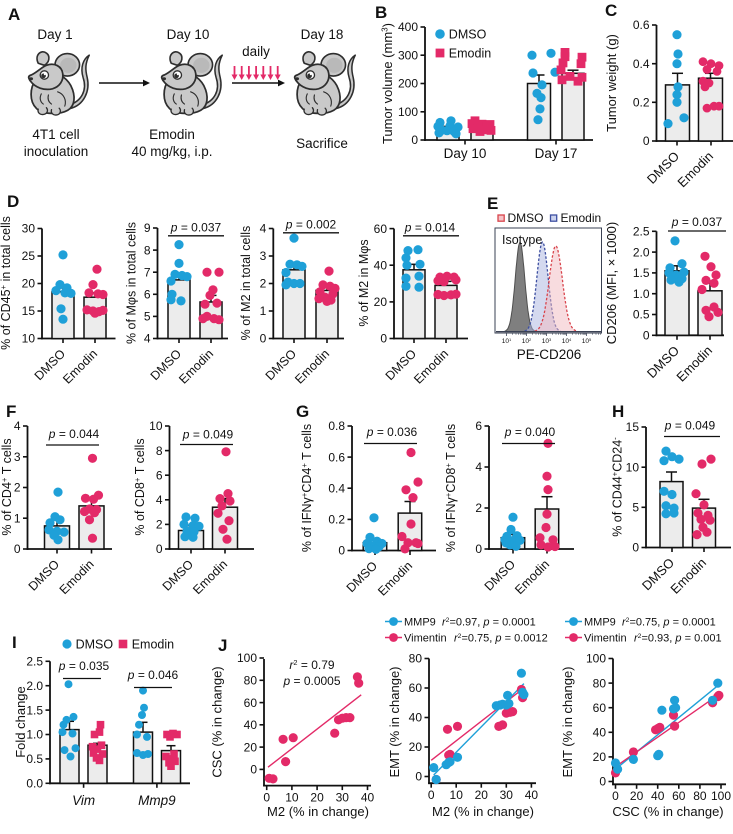 This screenshot has height=834, width=733. What do you see at coordinates (302, 411) in the screenshot?
I see `svg-text: G` at bounding box center [302, 411].